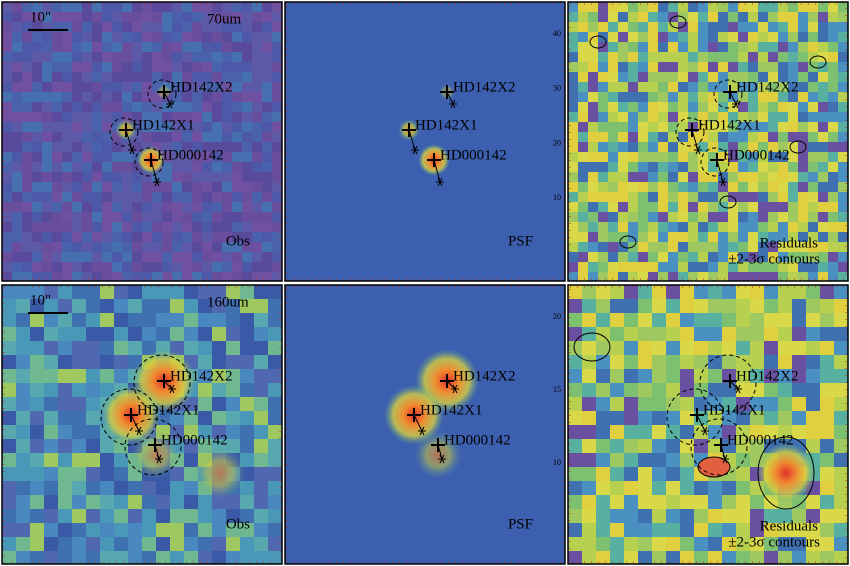 The image size is (850, 566). Describe the element at coordinates (557, 389) in the screenshot. I see `axis-tick: 15` at that location.